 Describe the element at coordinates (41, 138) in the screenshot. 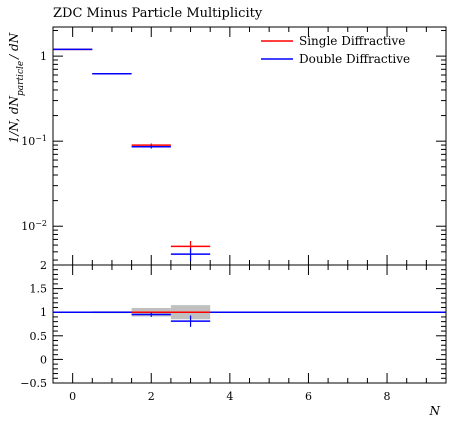

I see `y-tick-label-exponent: −1` at that location.